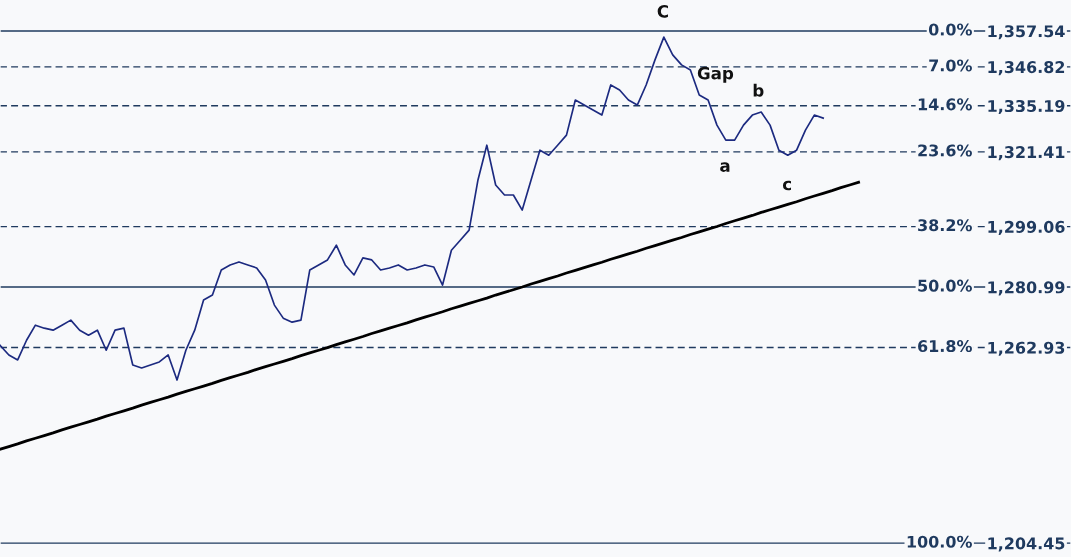  Describe the element at coordinates (1026, 153) in the screenshot. I see `y-tick-label: 1,321.41` at that location.